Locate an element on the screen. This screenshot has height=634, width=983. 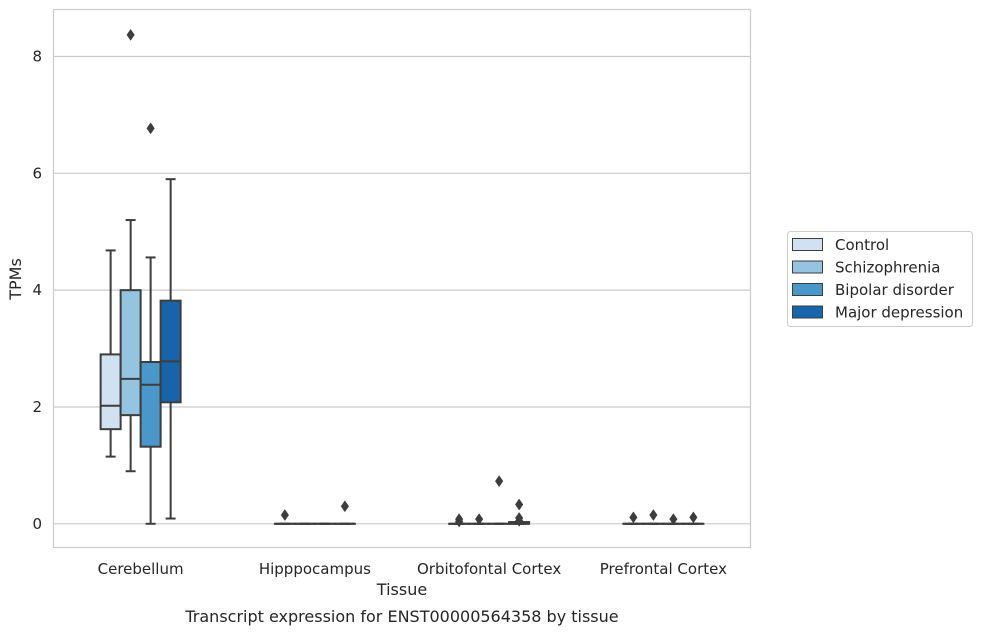
legend-frame is located at coordinates (880, 279).